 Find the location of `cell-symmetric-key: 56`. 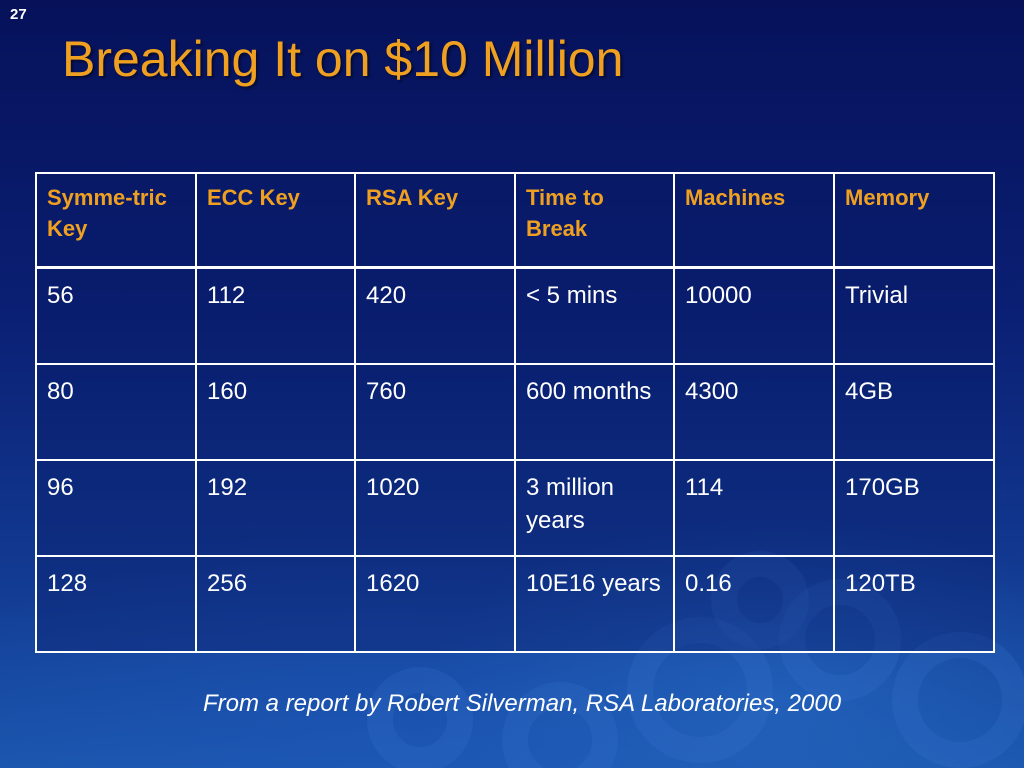

cell-symmetric-key: 56 is located at coordinates (116, 315).